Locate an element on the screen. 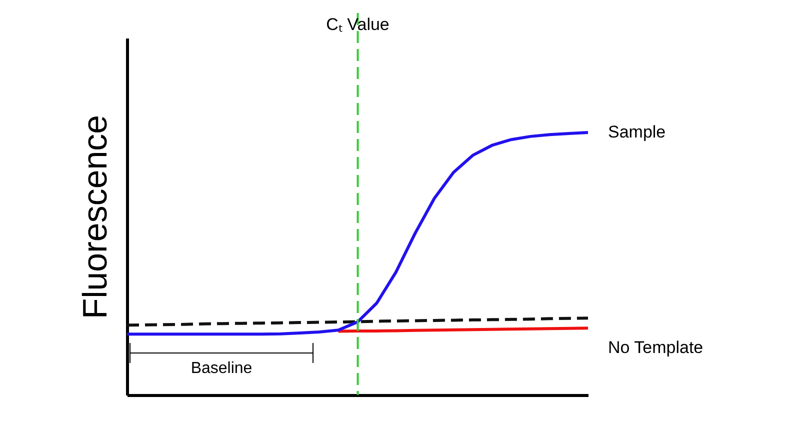 Image resolution: width=792 pixels, height=446 pixels. text: Cₜ Value is located at coordinates (358, 24).